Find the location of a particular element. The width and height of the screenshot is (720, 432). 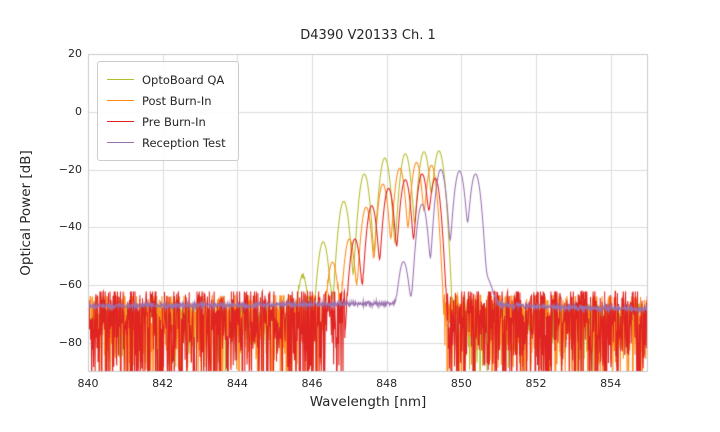

legend-item: Post Burn-In is located at coordinates (166, 100).